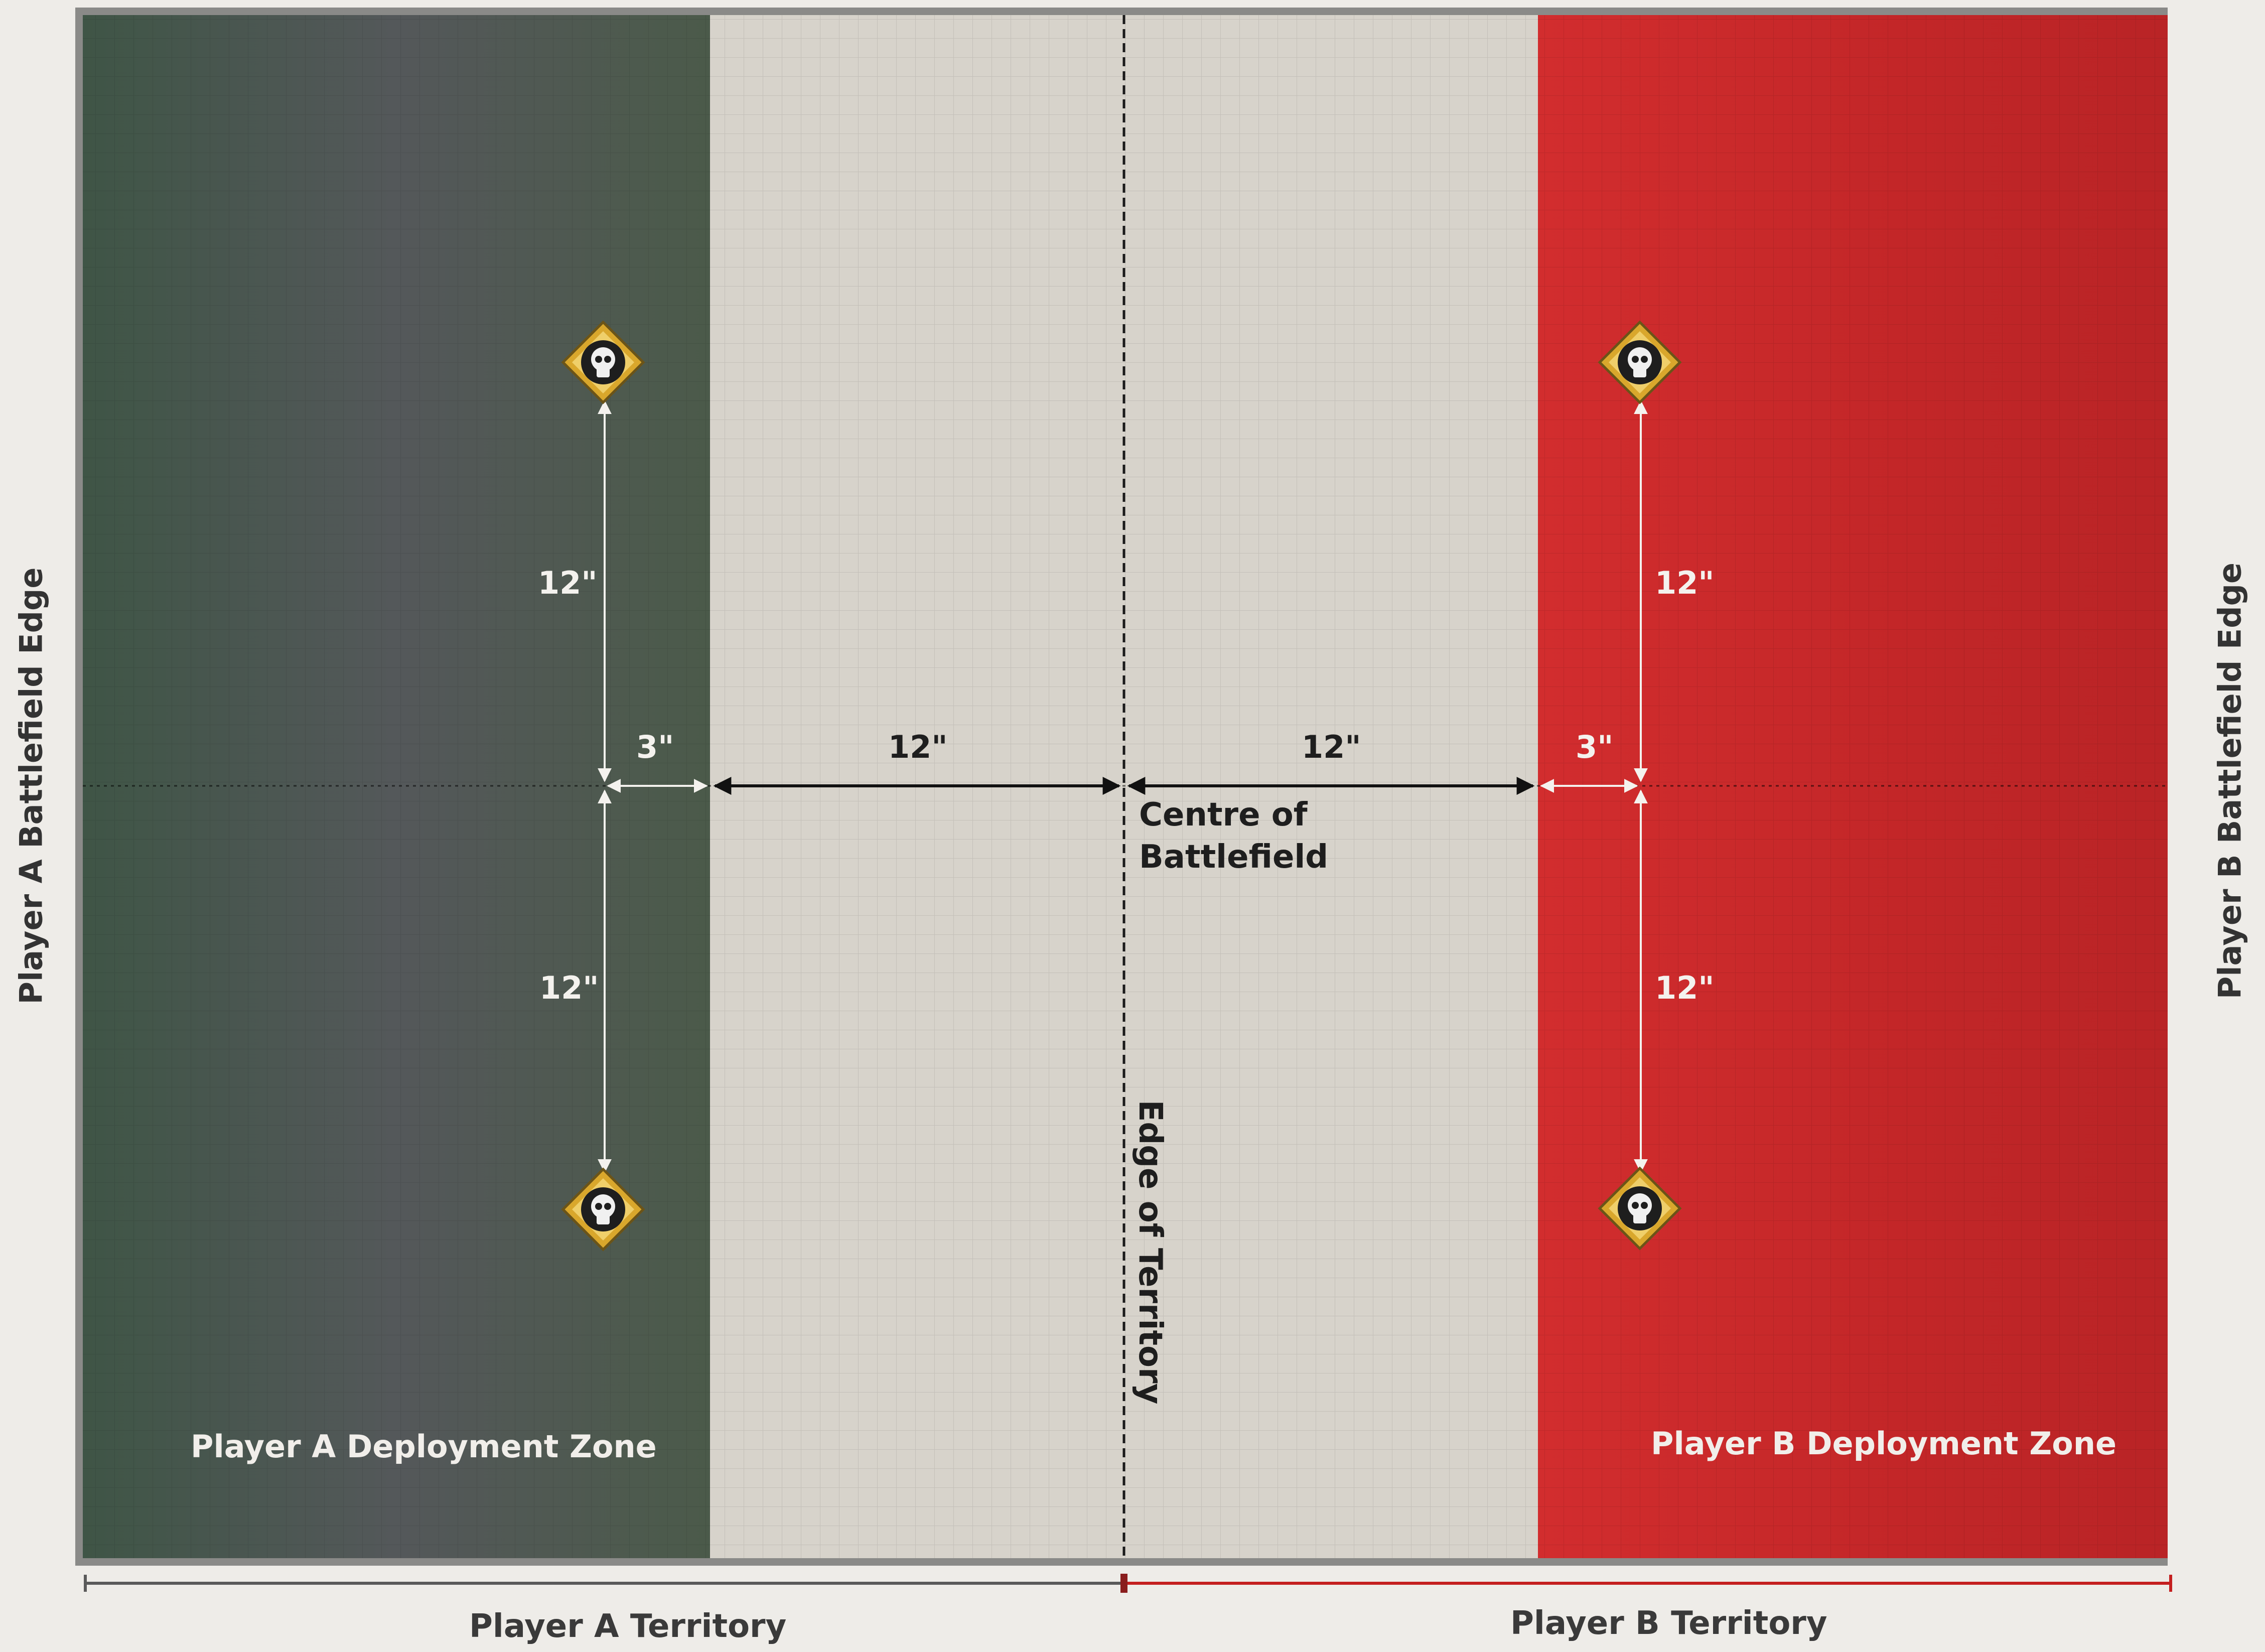 The height and width of the screenshot is (1652, 2265). Describe the element at coordinates (1233, 836) in the screenshot. I see `centre-of-battlefield-label: Centre of Battlefield` at that location.